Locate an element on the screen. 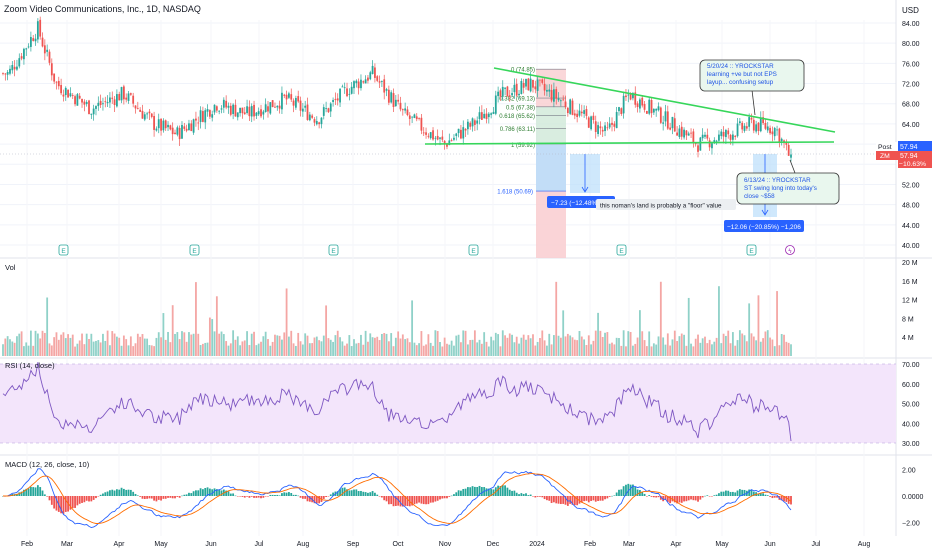 The width and height of the screenshot is (932, 550). price-tick-label: 64.00 is located at coordinates (911, 125).